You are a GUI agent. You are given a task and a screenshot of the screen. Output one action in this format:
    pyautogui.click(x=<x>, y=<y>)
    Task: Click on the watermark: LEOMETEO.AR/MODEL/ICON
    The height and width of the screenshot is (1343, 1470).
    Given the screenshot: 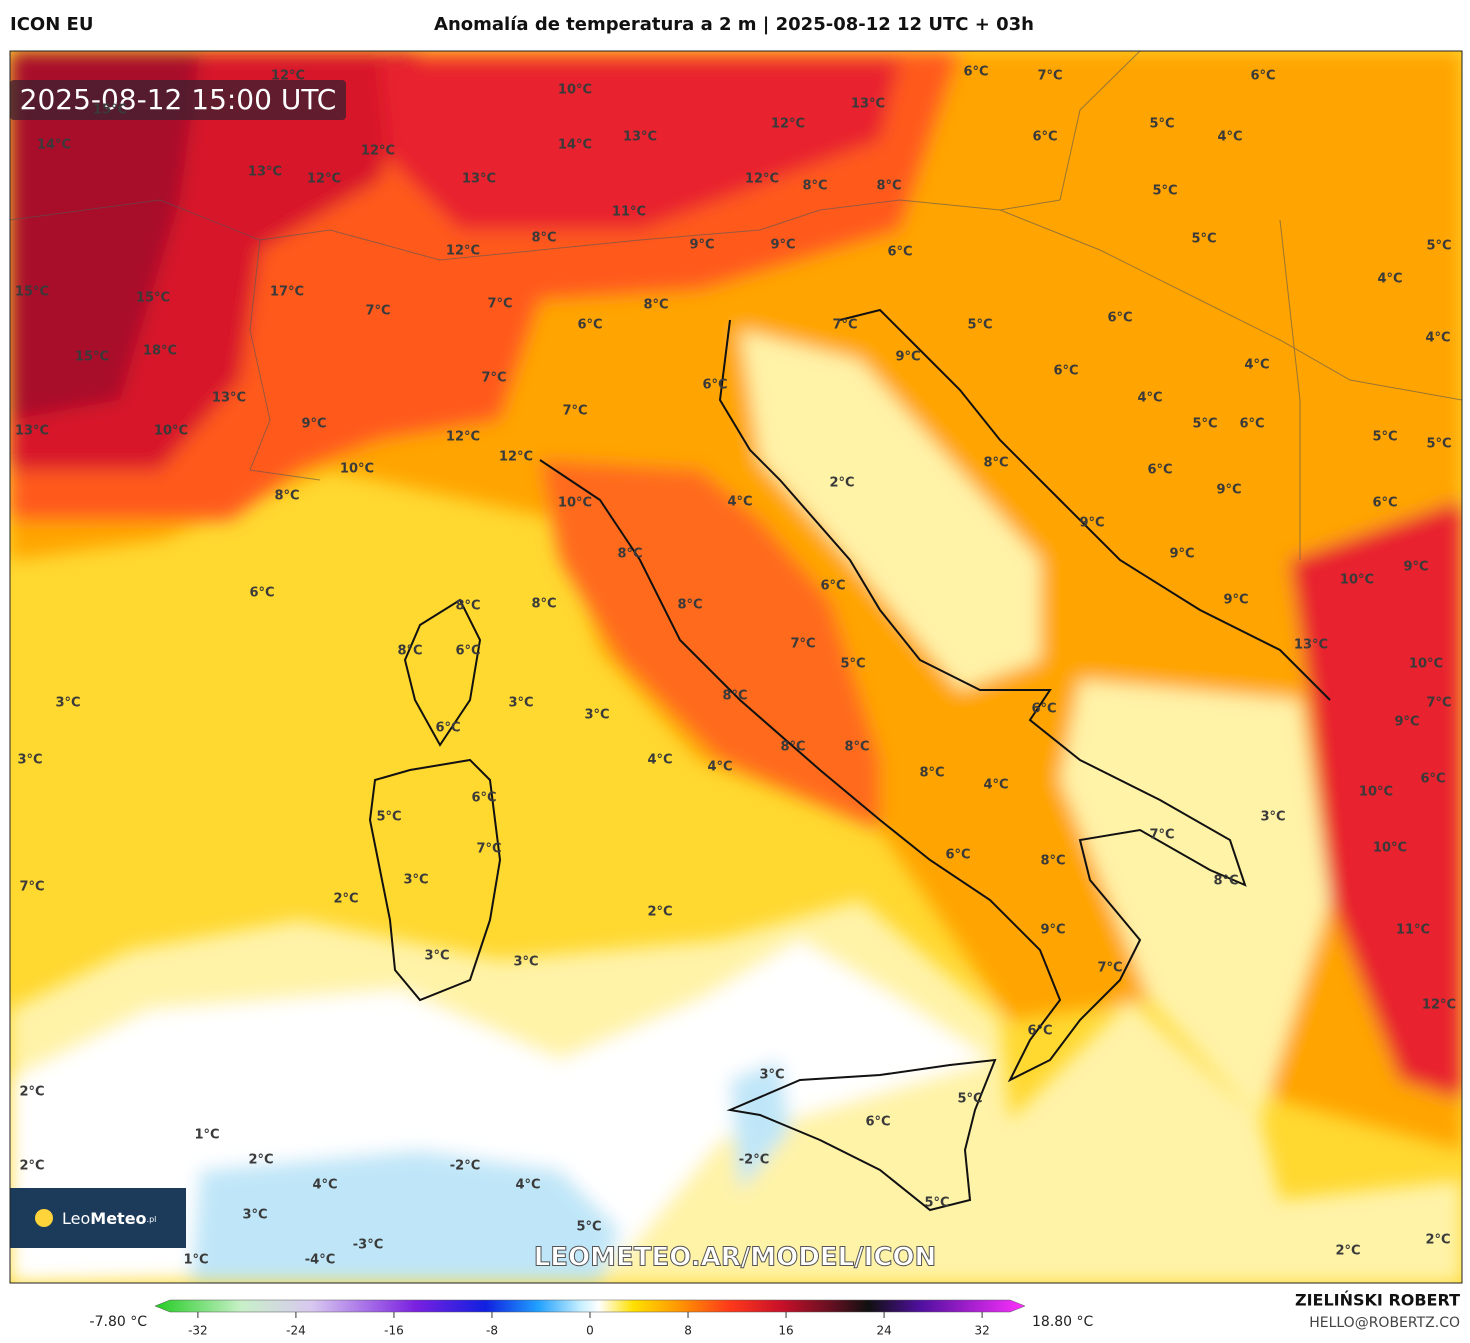 What is the action you would take?
    pyautogui.click(x=735, y=1258)
    